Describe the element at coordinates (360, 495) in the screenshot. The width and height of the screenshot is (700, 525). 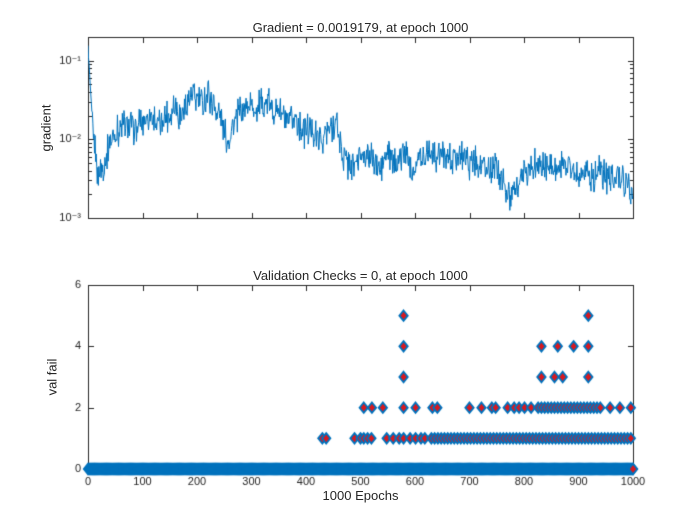
I see `epochs-xlabel: 1000 Epochs` at that location.